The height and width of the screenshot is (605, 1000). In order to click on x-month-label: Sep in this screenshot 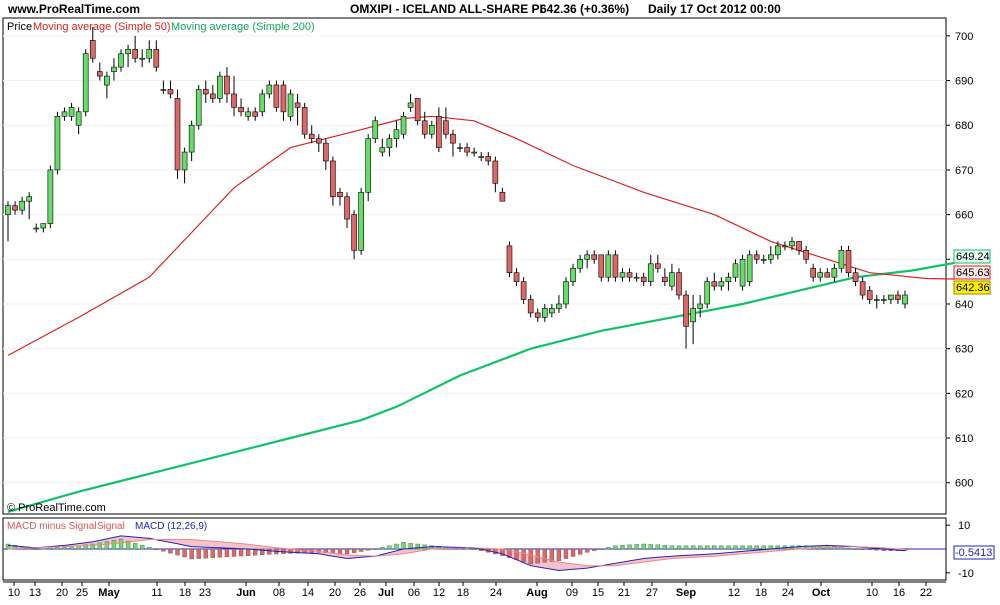, I will do `click(686, 593)`.